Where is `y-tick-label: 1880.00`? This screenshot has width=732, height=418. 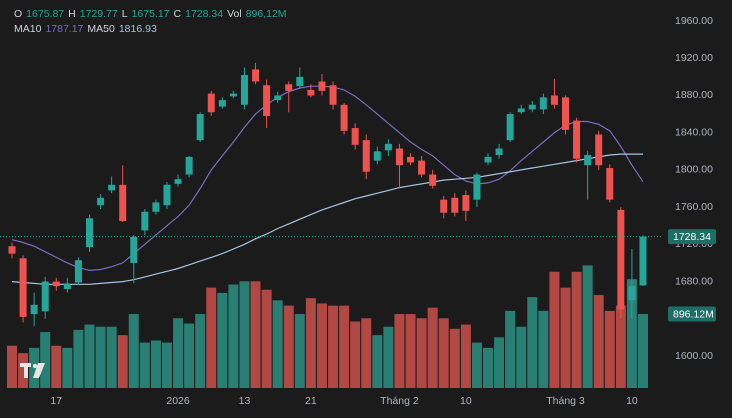 y-tick-label: 1880.00 is located at coordinates (694, 95).